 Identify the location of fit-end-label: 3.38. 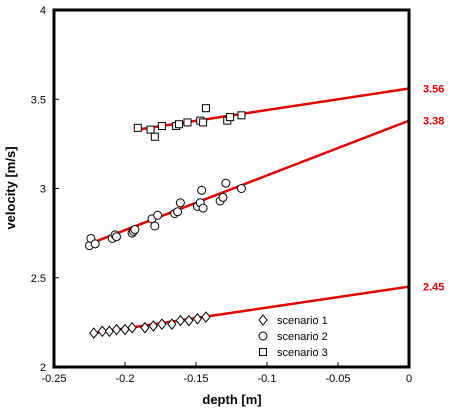
(433, 122).